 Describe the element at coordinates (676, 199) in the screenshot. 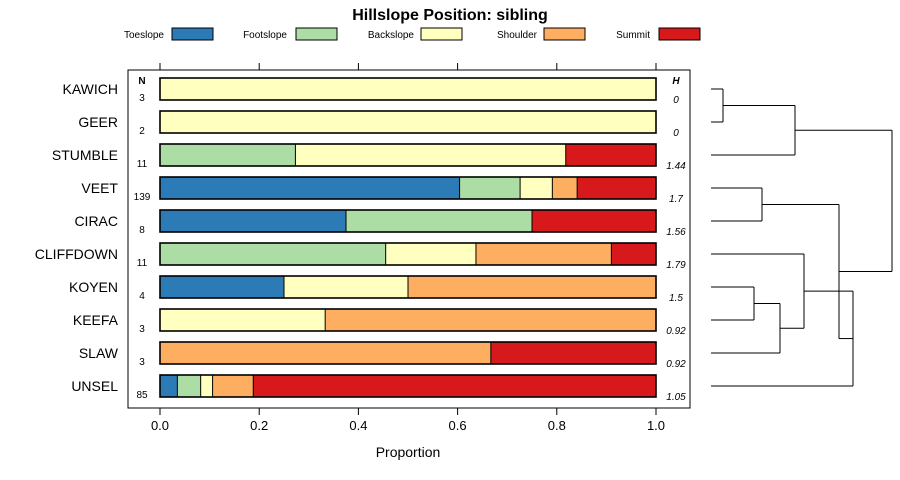

I see `h-value: 1.7` at that location.